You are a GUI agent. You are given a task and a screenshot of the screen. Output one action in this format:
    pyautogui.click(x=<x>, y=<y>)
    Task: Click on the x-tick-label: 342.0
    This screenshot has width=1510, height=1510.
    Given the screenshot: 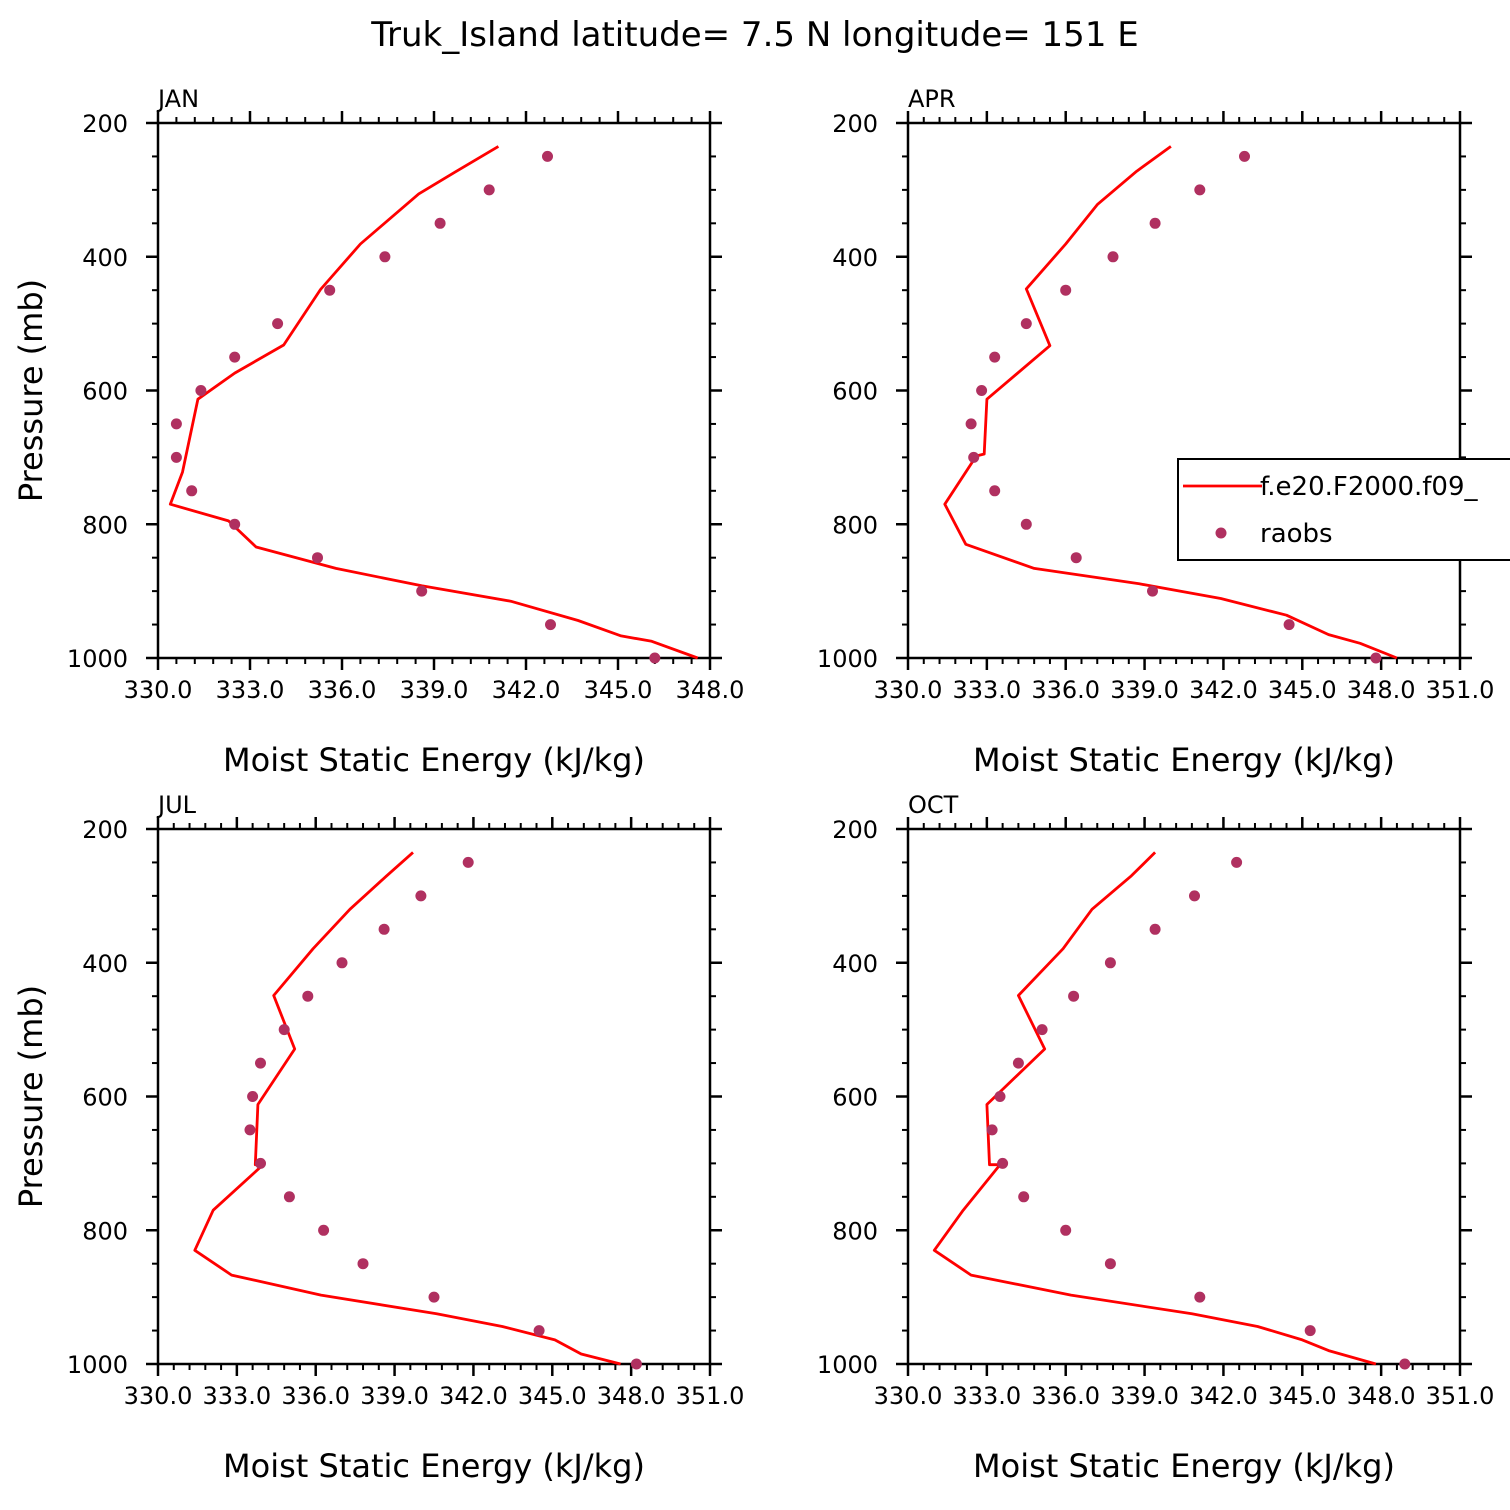 What is the action you would take?
    pyautogui.click(x=1223, y=690)
    